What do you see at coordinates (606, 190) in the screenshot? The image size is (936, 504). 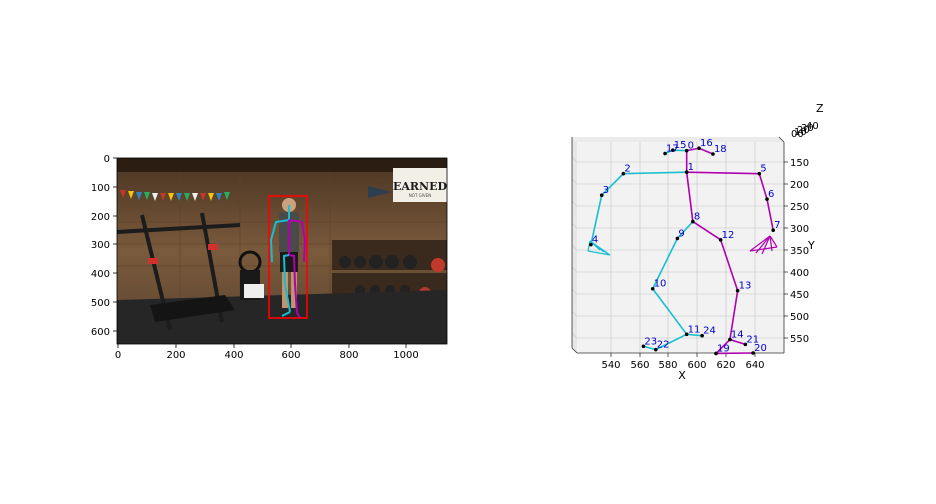 I see `joint-label-3: 3` at bounding box center [606, 190].